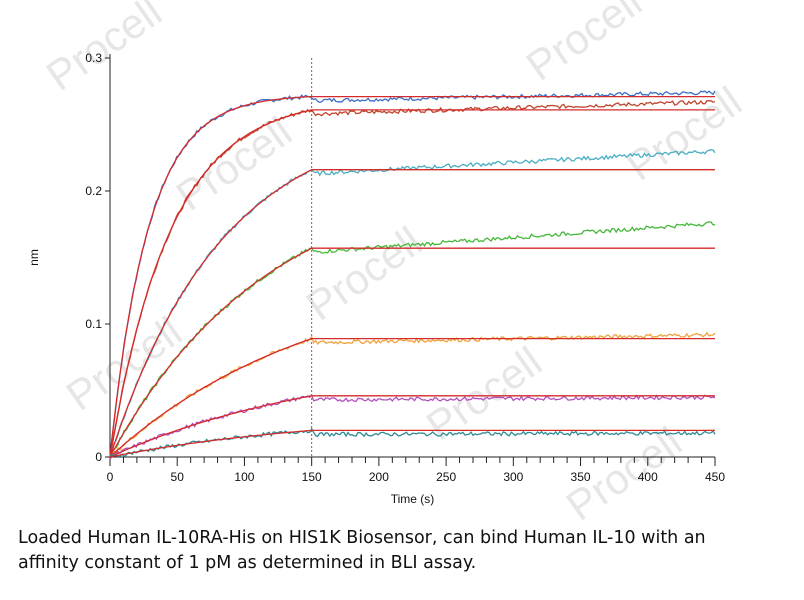 This screenshot has height=600, width=804. Describe the element at coordinates (648, 477) in the screenshot. I see `x-tick-label: 400` at that location.